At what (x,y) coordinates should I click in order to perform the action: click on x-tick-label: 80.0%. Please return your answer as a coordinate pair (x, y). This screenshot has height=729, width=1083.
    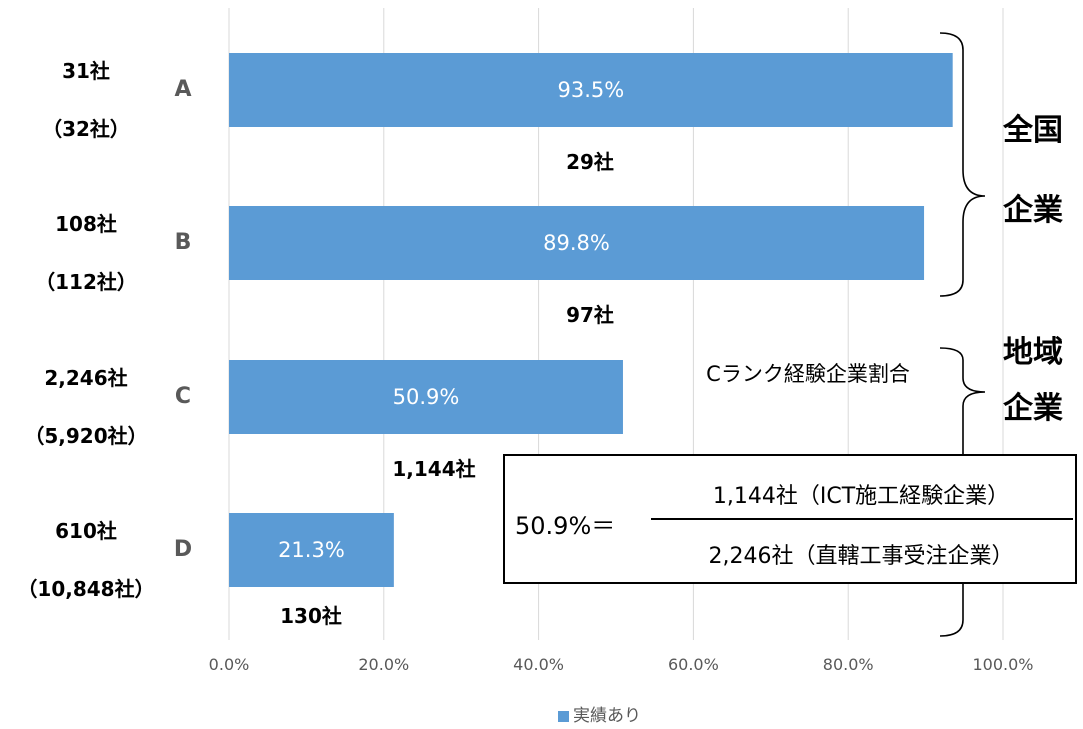
    Looking at the image, I should click on (848, 664).